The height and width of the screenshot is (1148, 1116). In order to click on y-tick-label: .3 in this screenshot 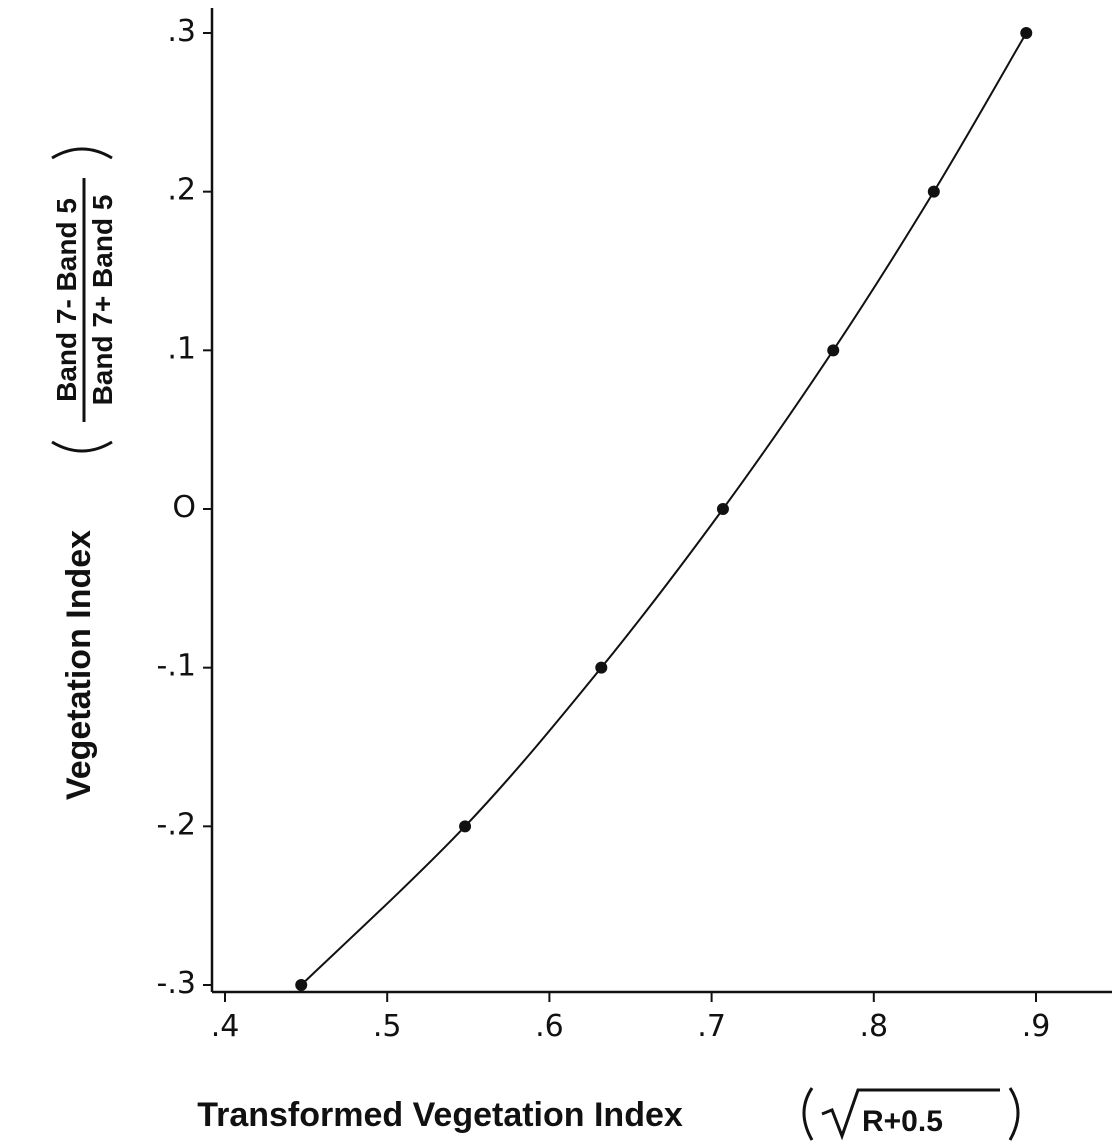, I will do `click(181, 31)`.